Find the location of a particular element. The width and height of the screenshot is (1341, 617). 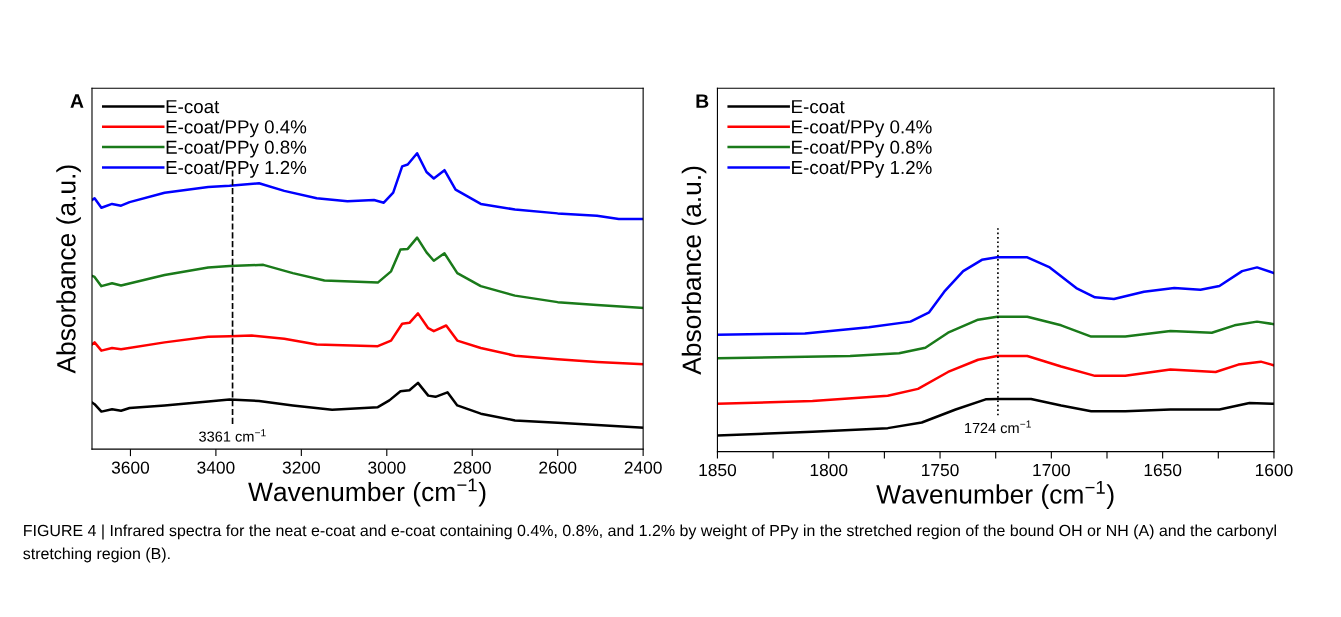

x-tick-label: 1650 is located at coordinates (1163, 470).